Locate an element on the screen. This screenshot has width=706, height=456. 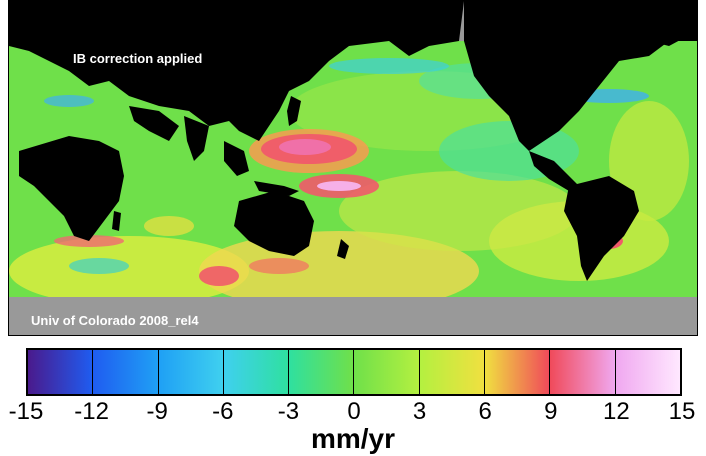
color-scale-ticks: -15 -12 -9 -6 -3 0 3 6 9 12 15 is located at coordinates (353, 413).